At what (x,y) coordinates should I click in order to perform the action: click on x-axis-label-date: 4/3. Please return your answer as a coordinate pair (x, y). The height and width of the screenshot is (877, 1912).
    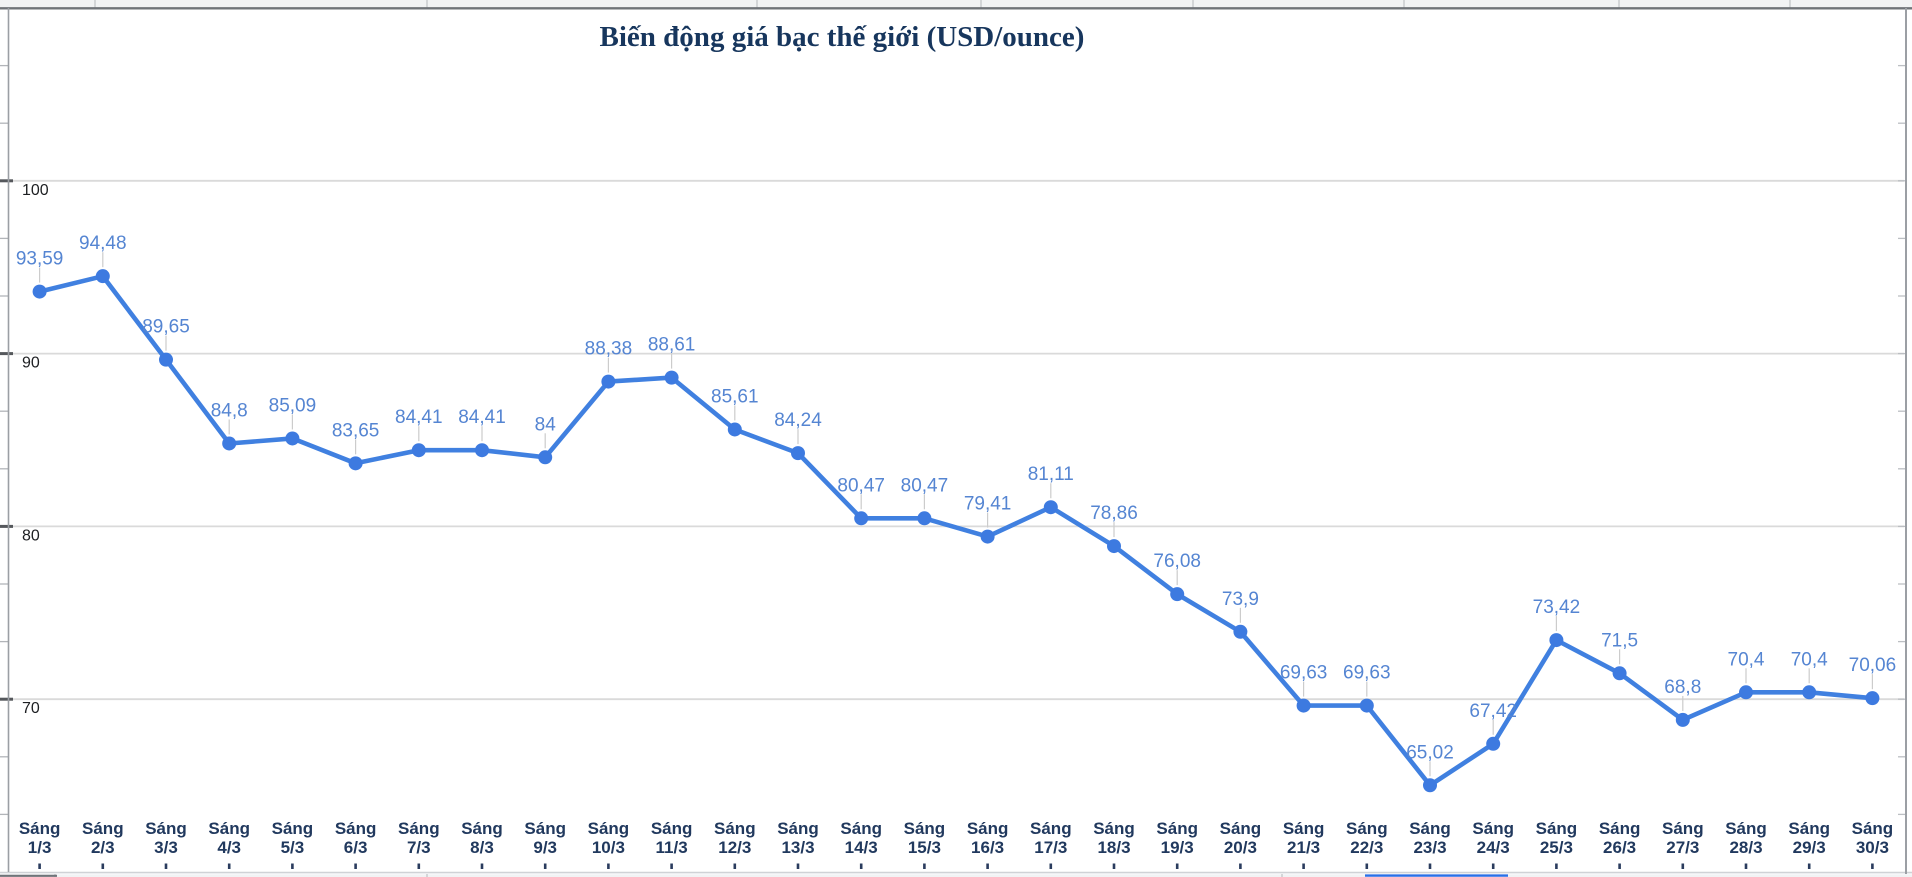
    Looking at the image, I should click on (229, 847).